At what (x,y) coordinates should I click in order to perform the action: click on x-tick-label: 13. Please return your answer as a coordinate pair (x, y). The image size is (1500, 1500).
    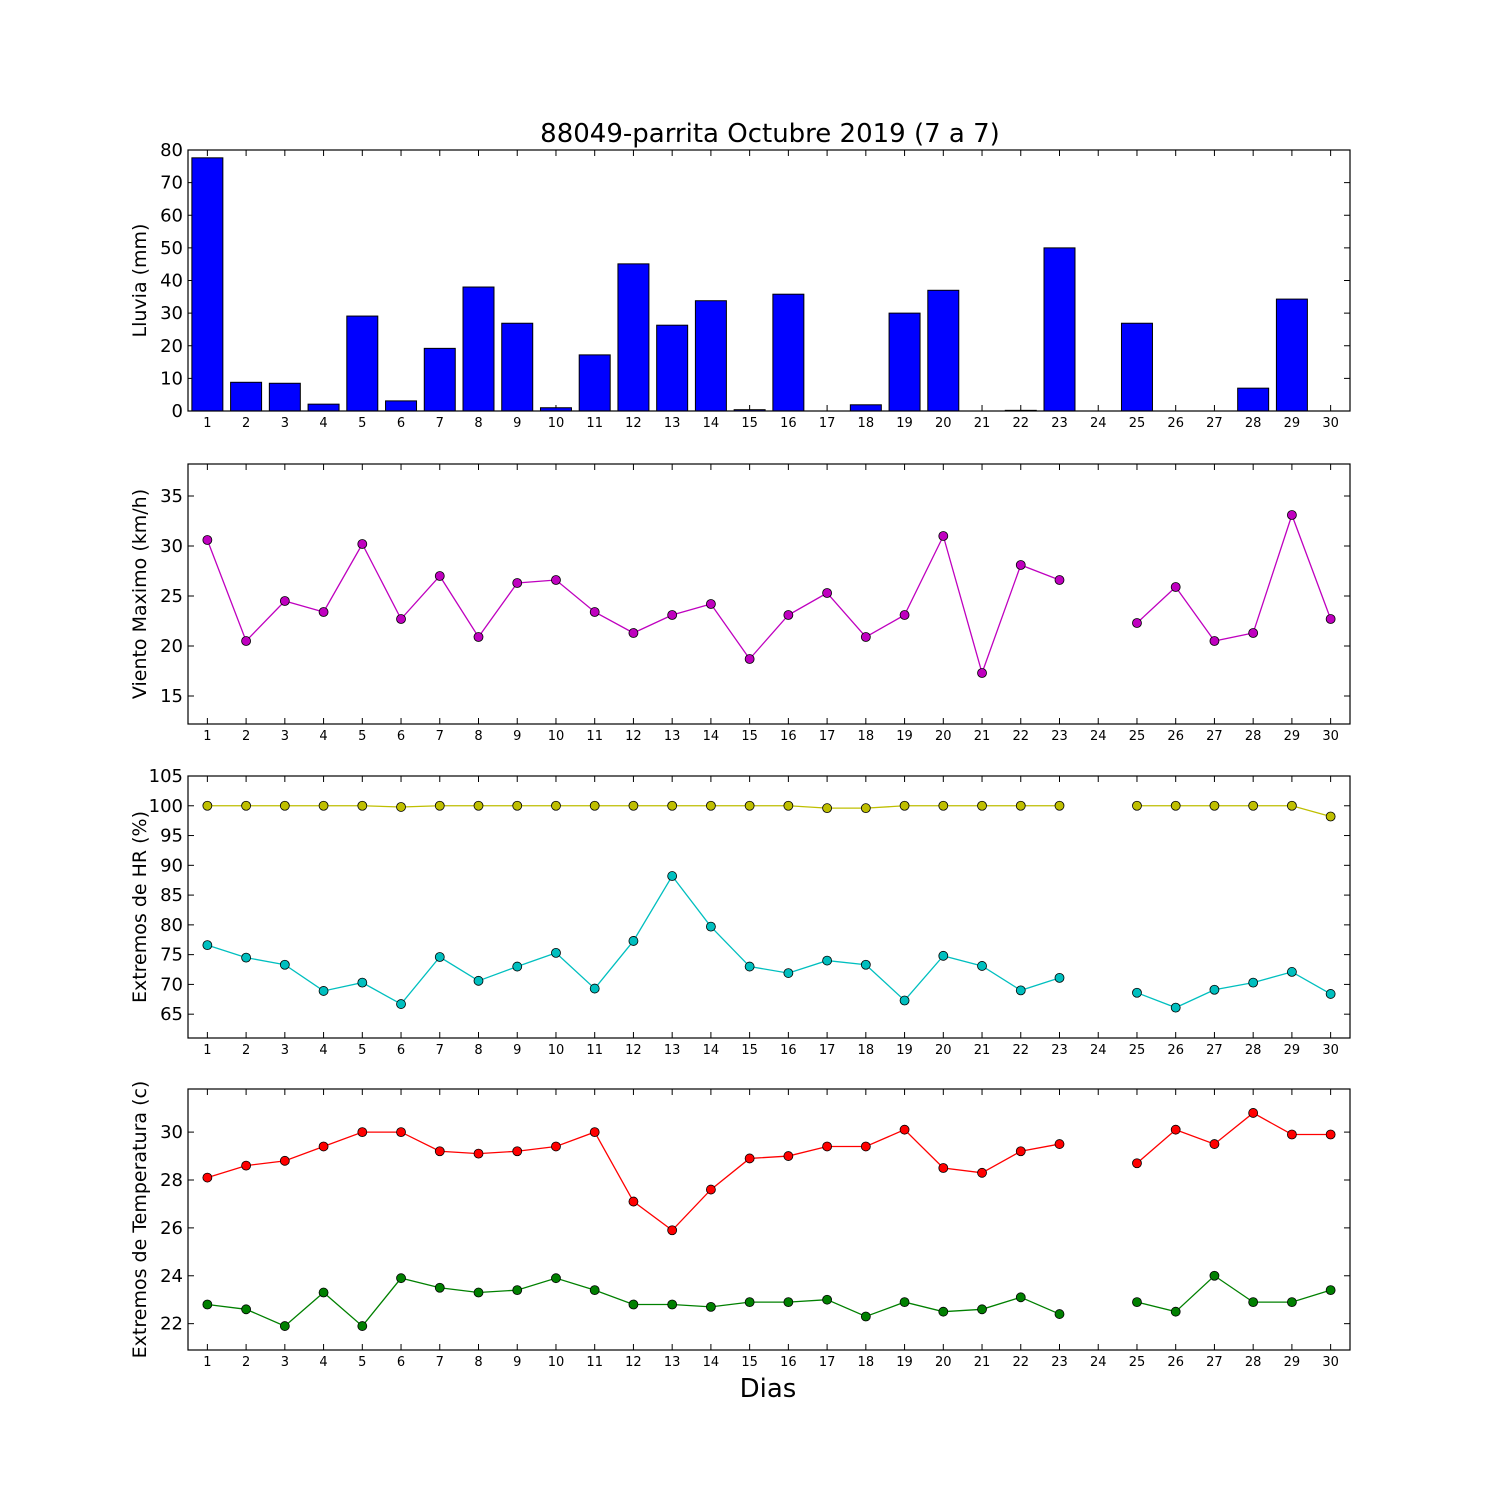
    Looking at the image, I should click on (672, 1050).